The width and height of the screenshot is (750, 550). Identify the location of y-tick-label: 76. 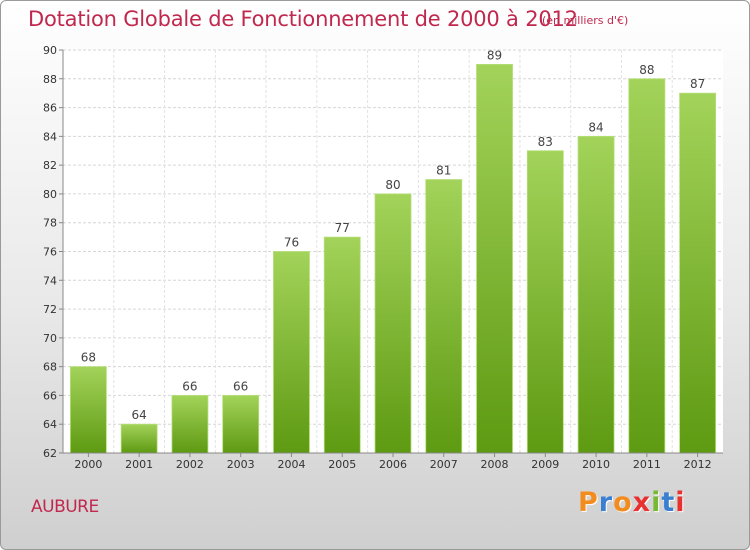
(50, 252).